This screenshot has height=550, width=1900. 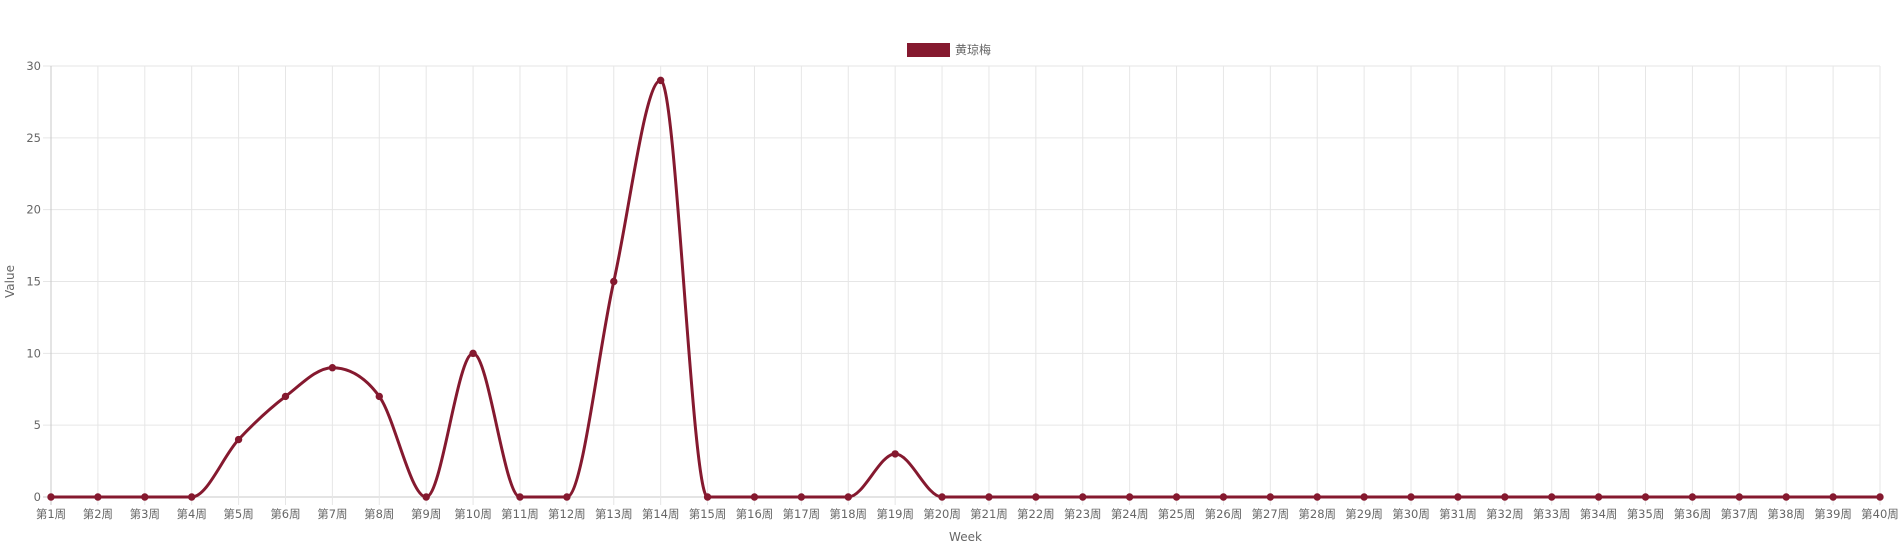 What do you see at coordinates (965, 537) in the screenshot?
I see `x-axis-title: Week` at bounding box center [965, 537].